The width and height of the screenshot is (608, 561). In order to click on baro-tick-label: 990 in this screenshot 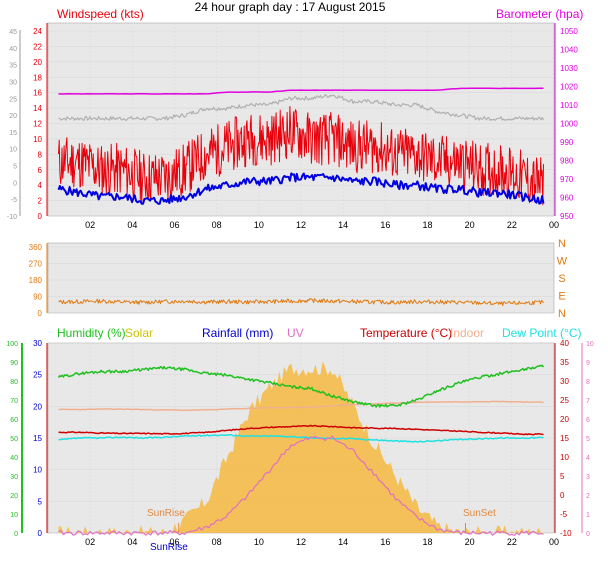, I will do `click(567, 142)`.